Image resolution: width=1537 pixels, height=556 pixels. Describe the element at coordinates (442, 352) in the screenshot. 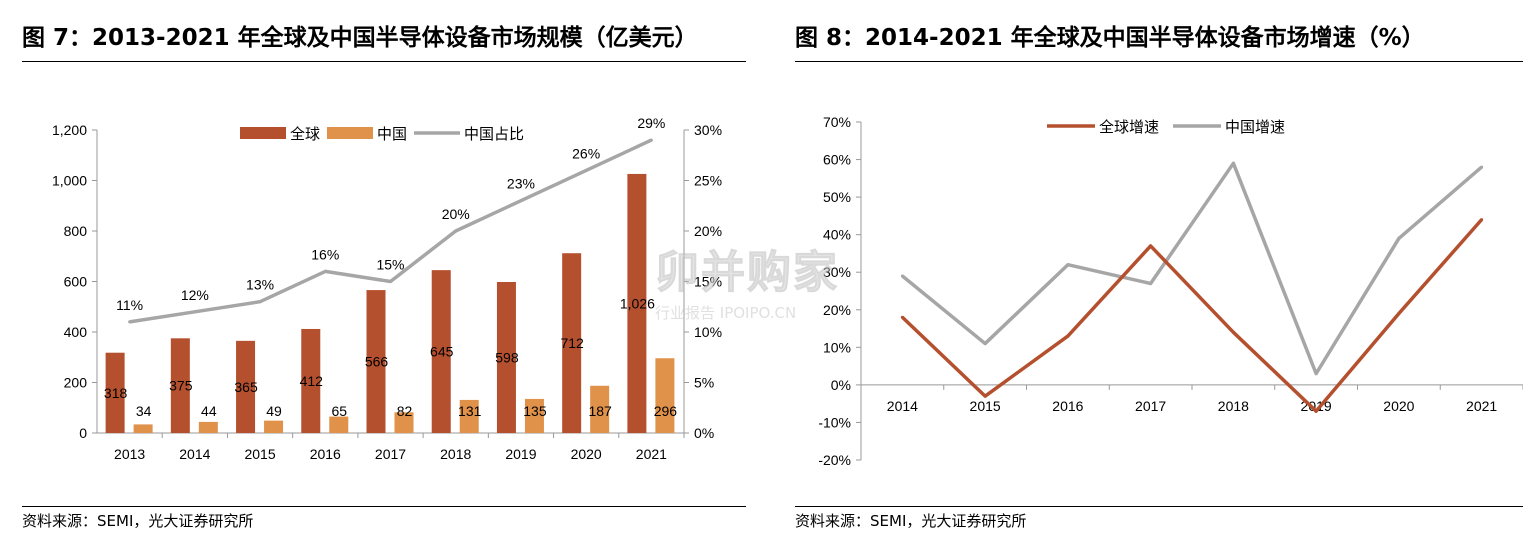

I see `global-bar-label: 645` at that location.